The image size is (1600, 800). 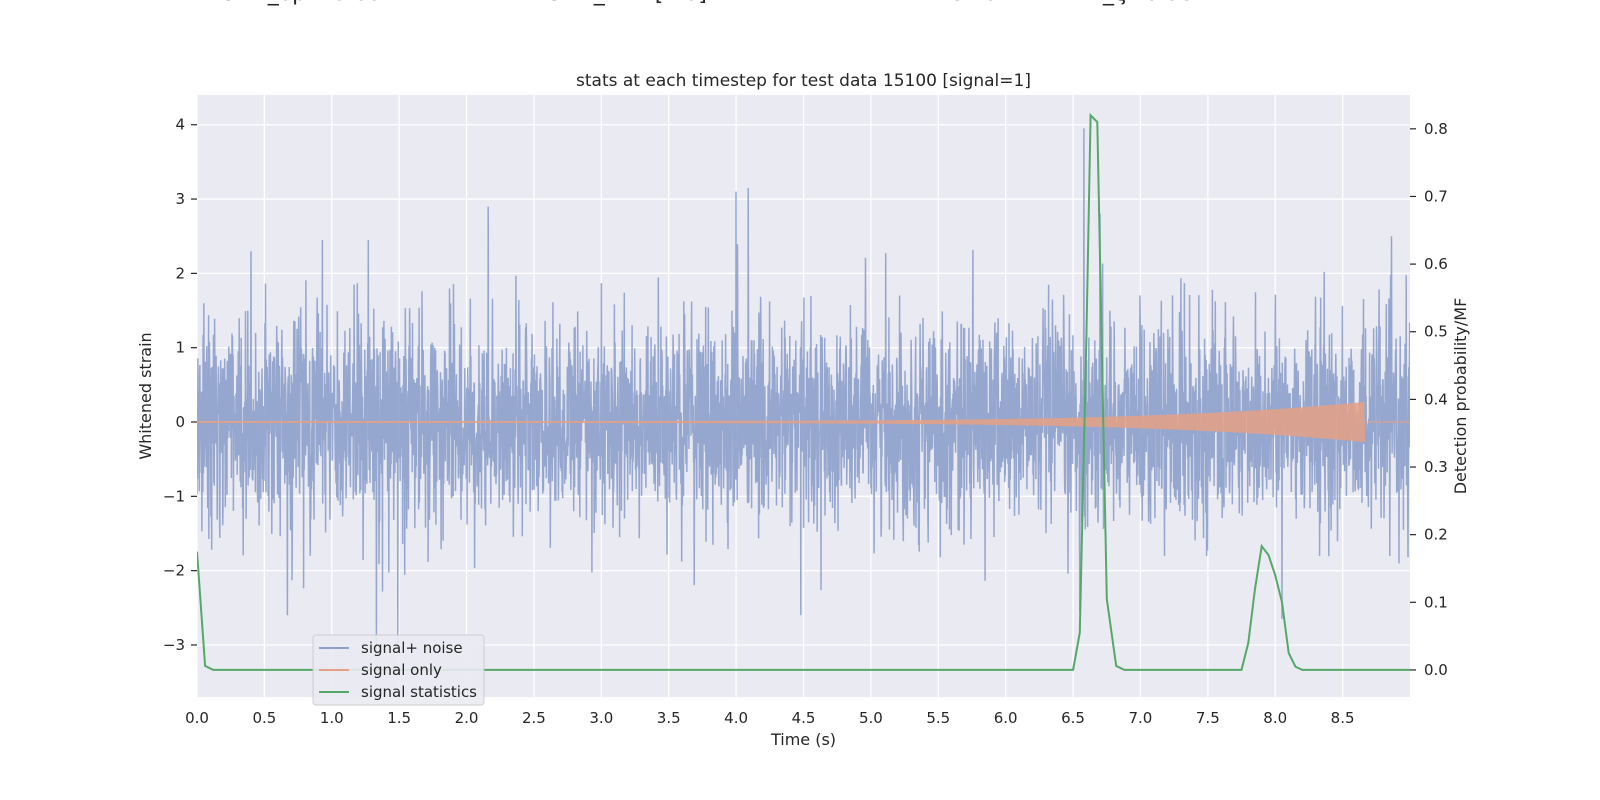 What do you see at coordinates (467, 718) in the screenshot?
I see `x-tick-label: 2.0` at bounding box center [467, 718].